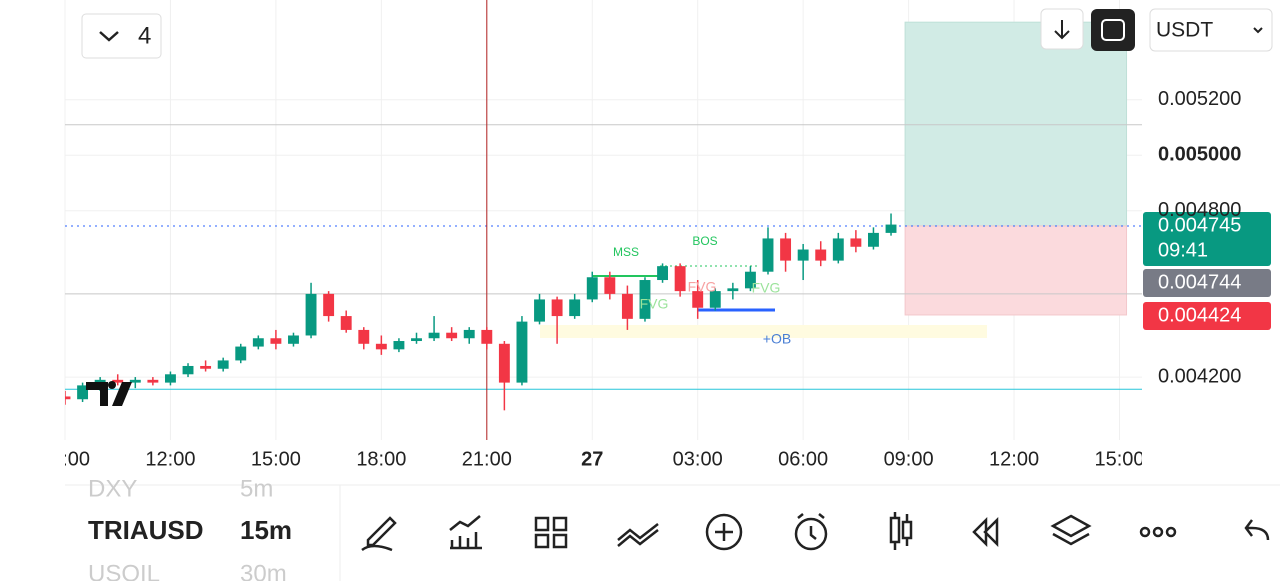 The image size is (1280, 586). What do you see at coordinates (1199, 155) in the screenshot?
I see `y-tick-label: 0.005000` at bounding box center [1199, 155].